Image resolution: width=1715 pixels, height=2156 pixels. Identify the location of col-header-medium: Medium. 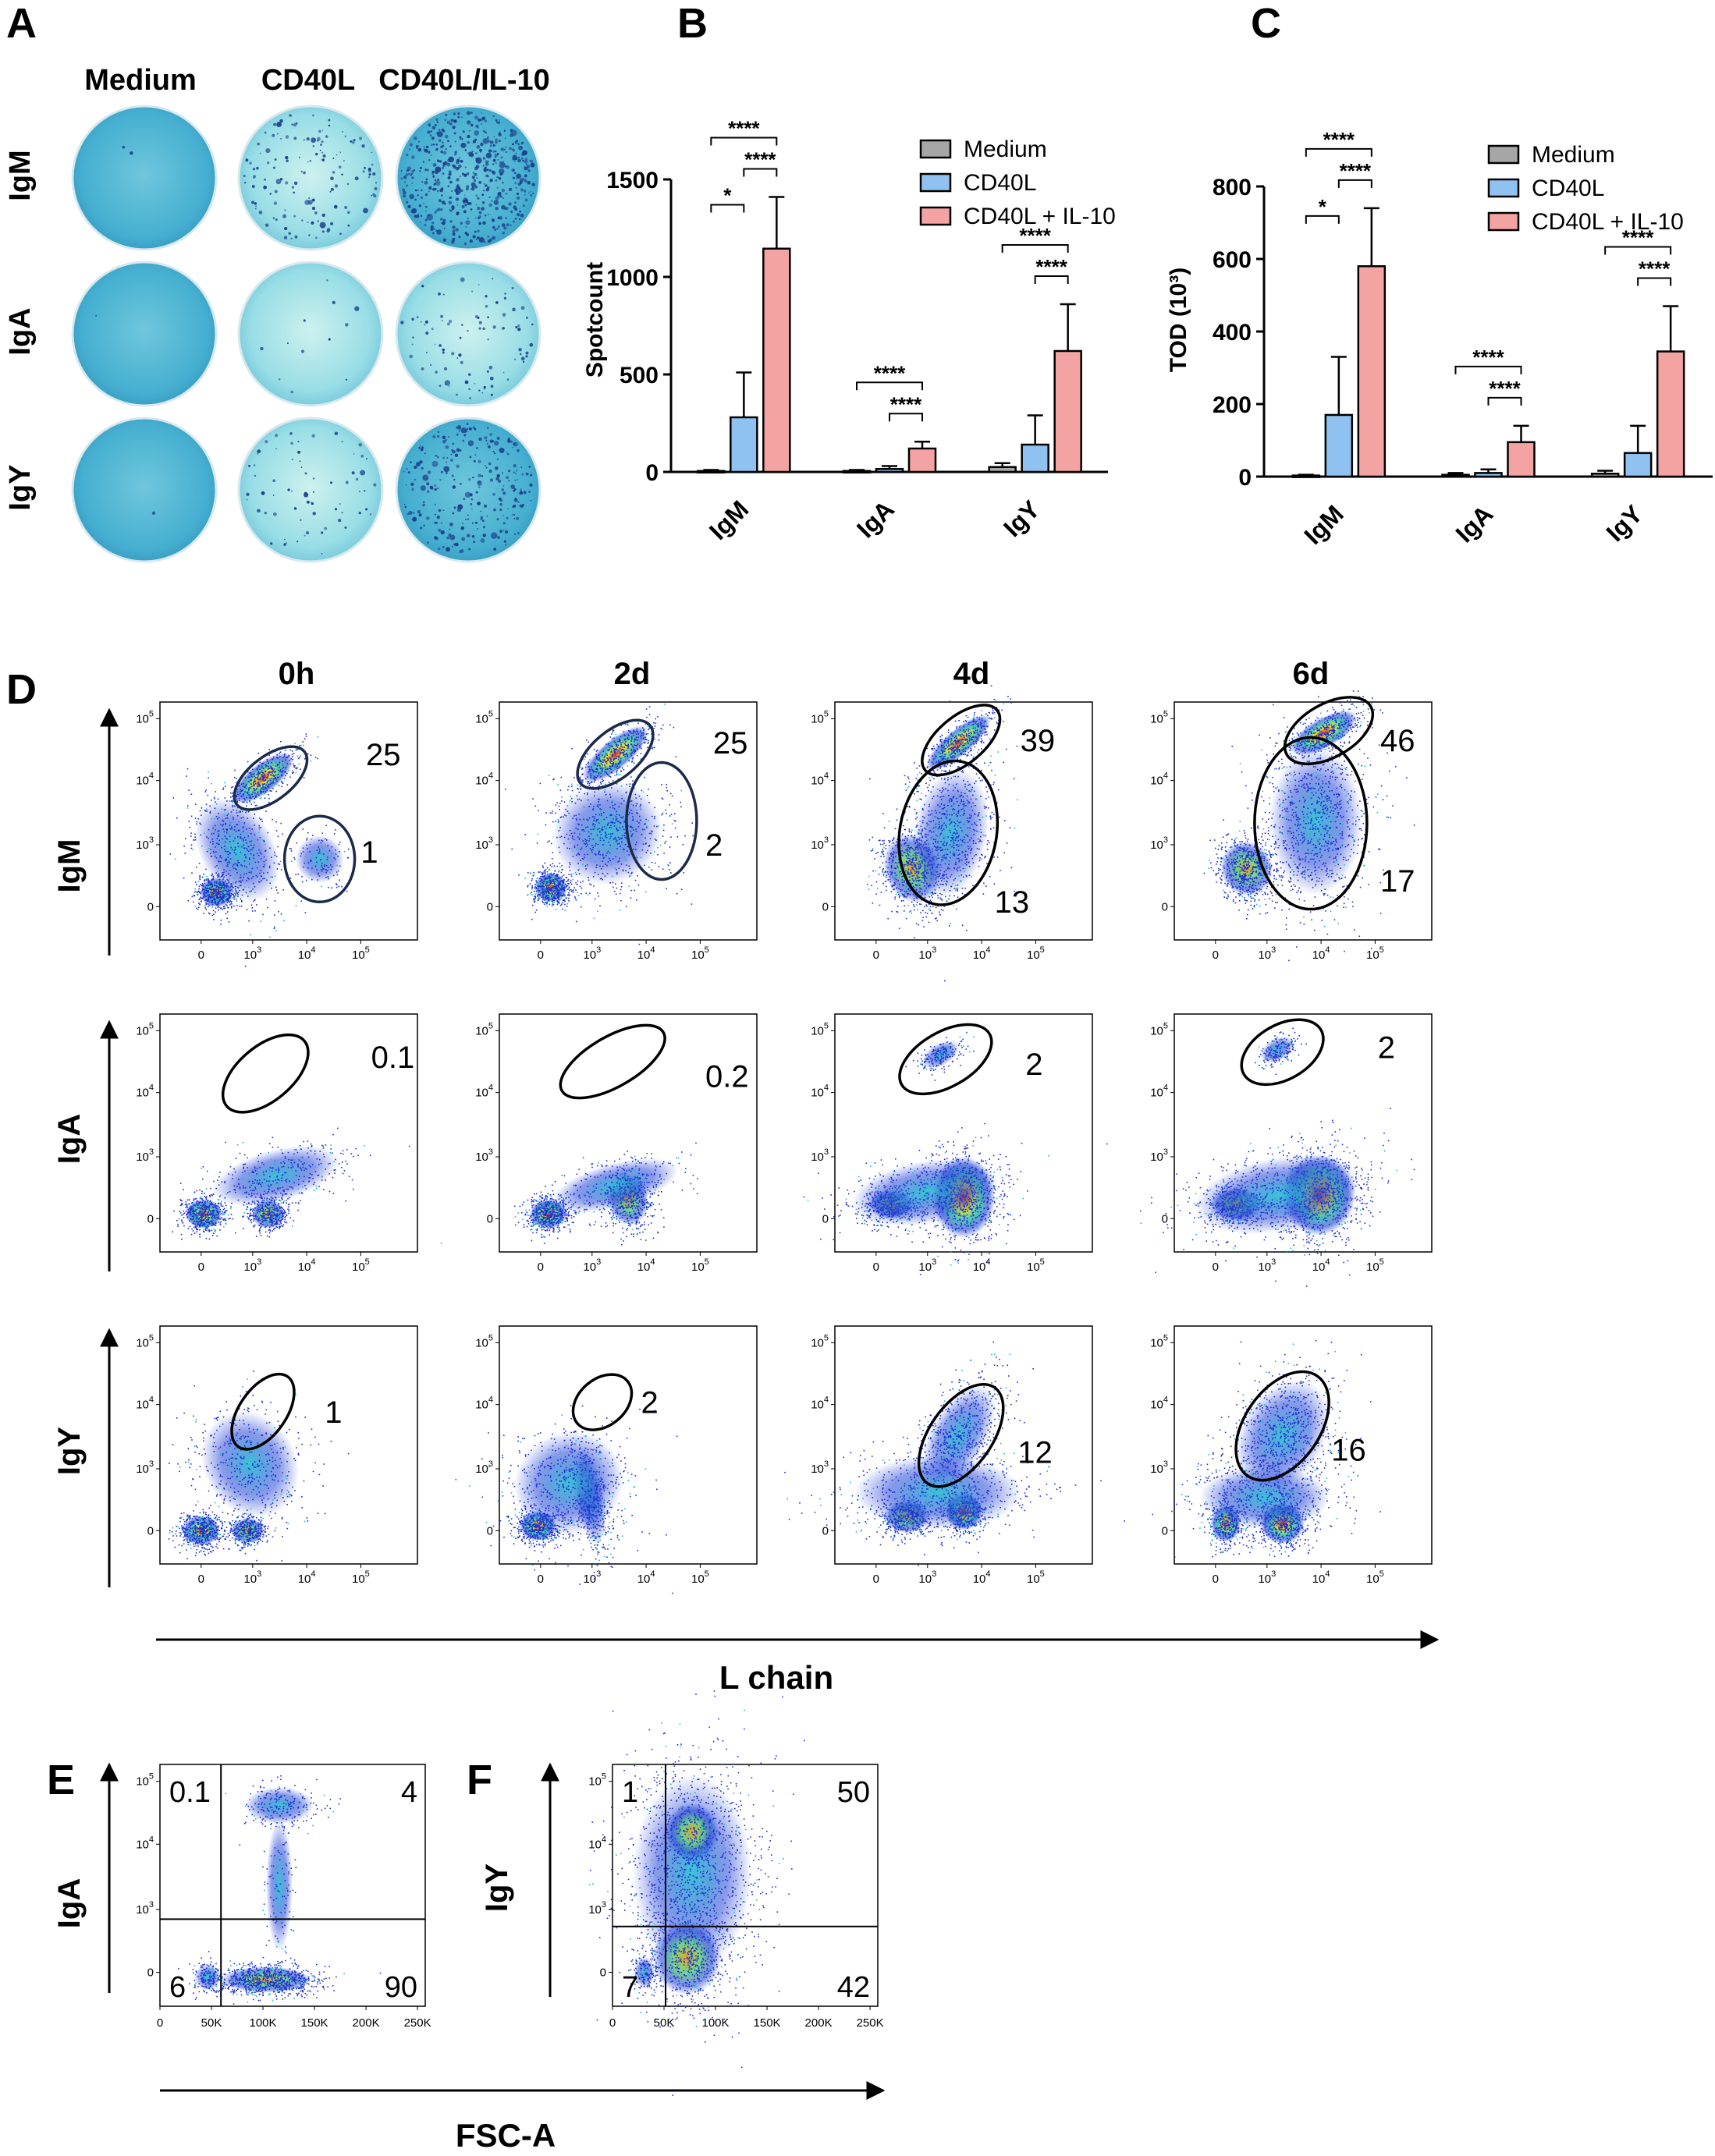
(140, 80).